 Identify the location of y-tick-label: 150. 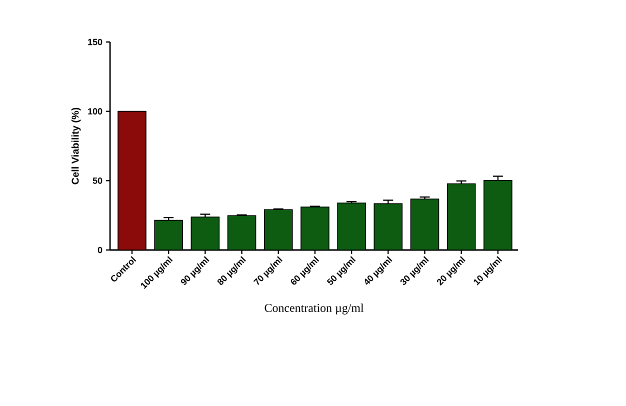
(95, 42).